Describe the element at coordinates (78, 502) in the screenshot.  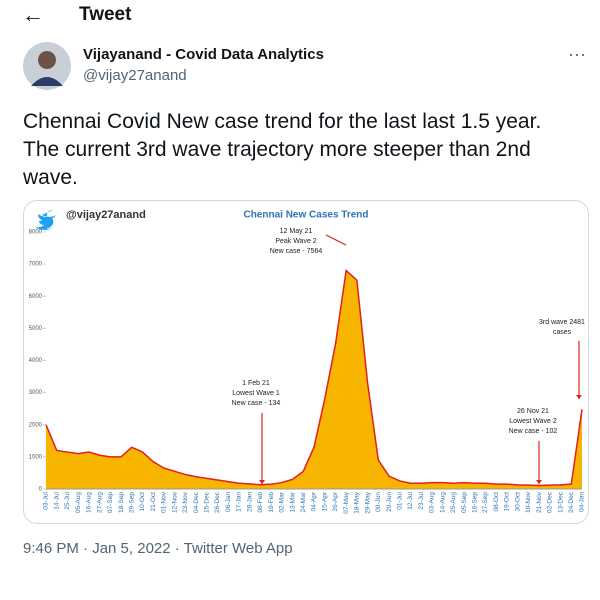
I see `x-tick-label: 05-Aug` at that location.